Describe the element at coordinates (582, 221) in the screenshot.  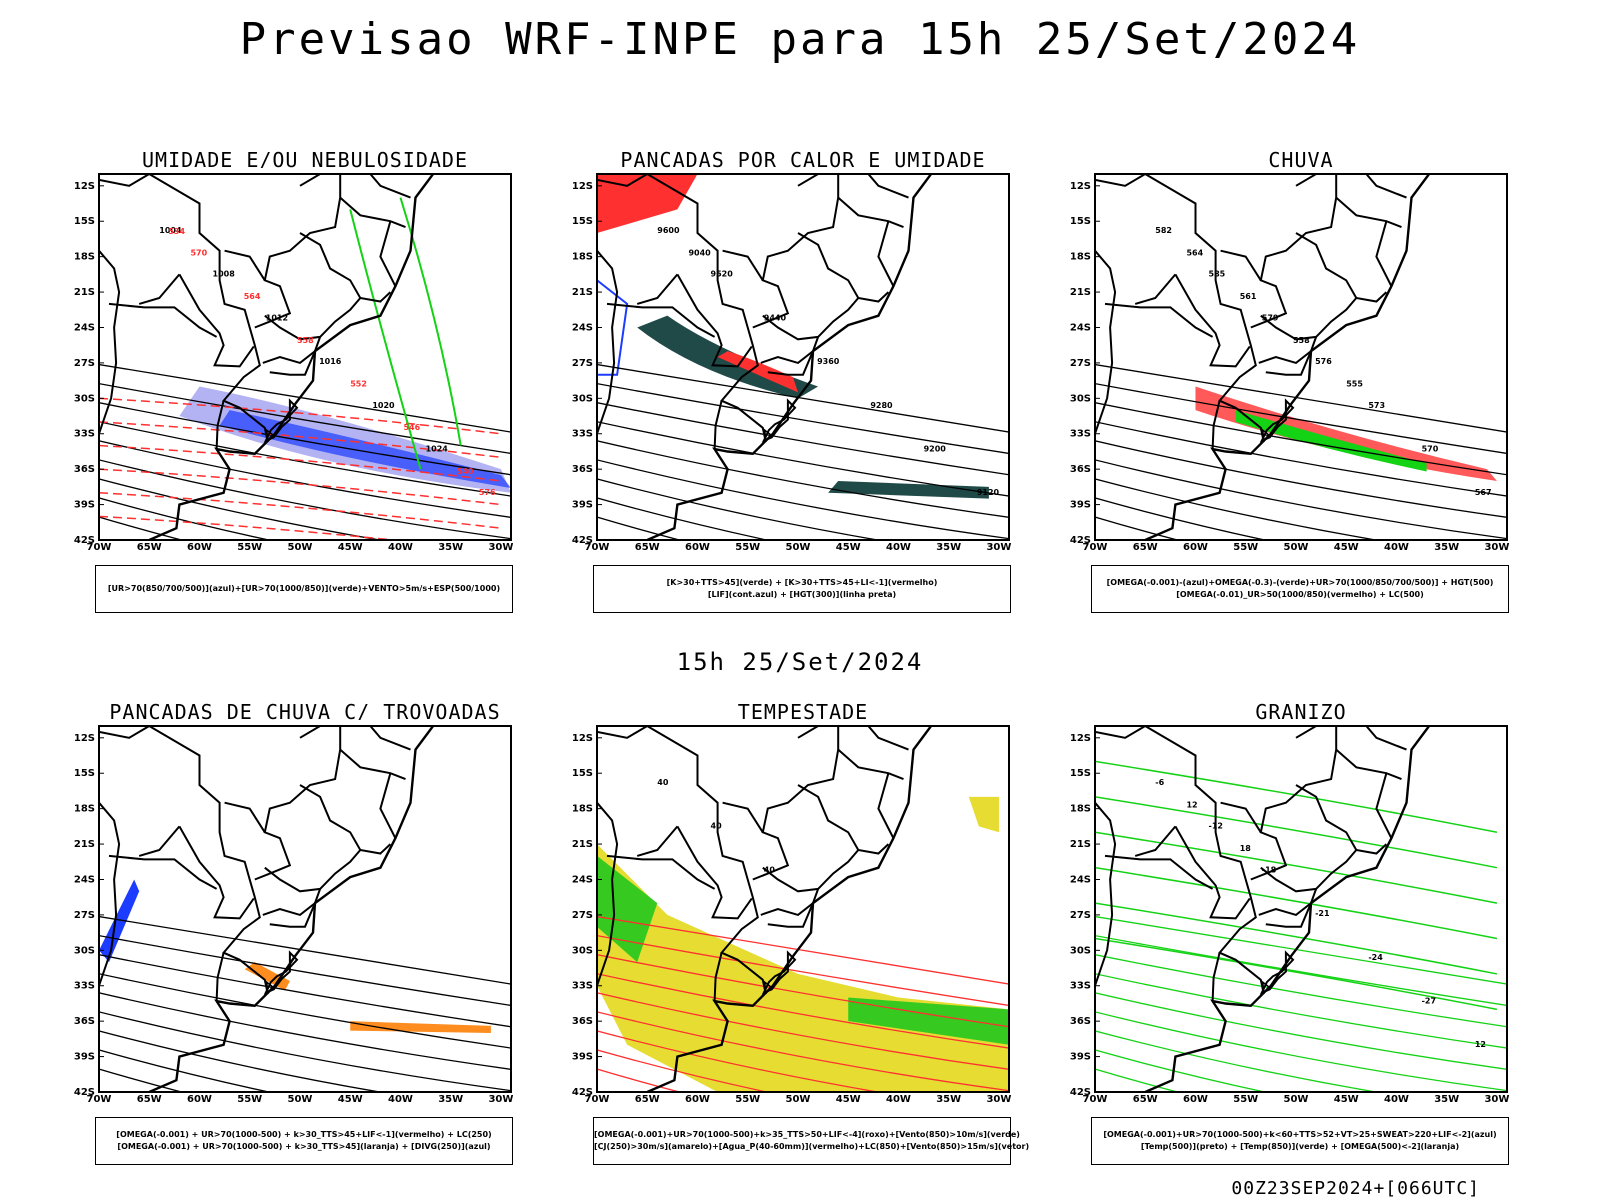
I see `lat-tick-label: 15S` at that location.